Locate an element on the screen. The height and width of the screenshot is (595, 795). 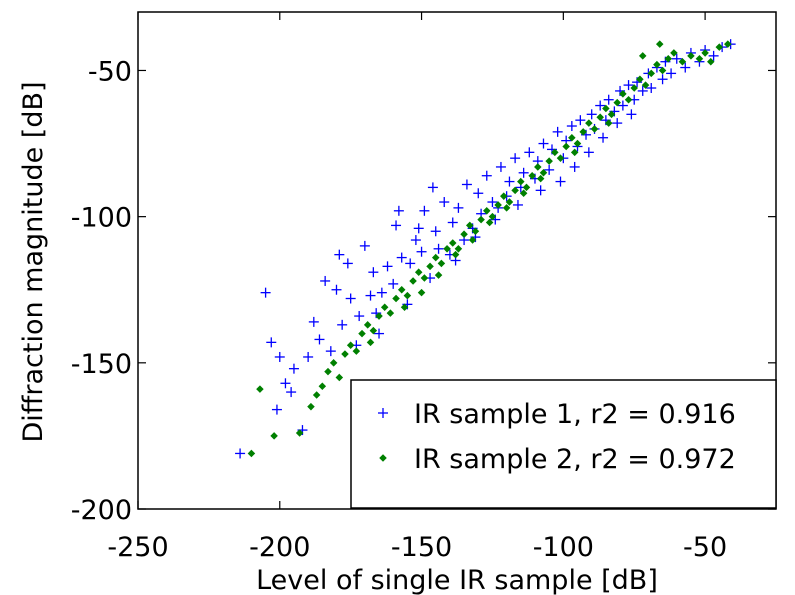
x-tick-label: -150 is located at coordinates (421, 547).